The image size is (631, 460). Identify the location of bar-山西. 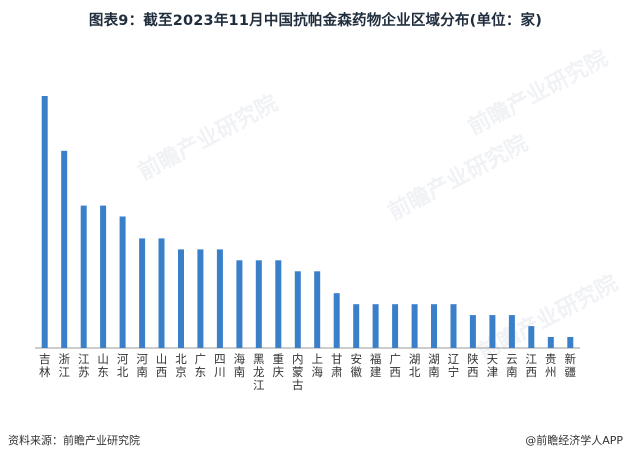
(161, 293).